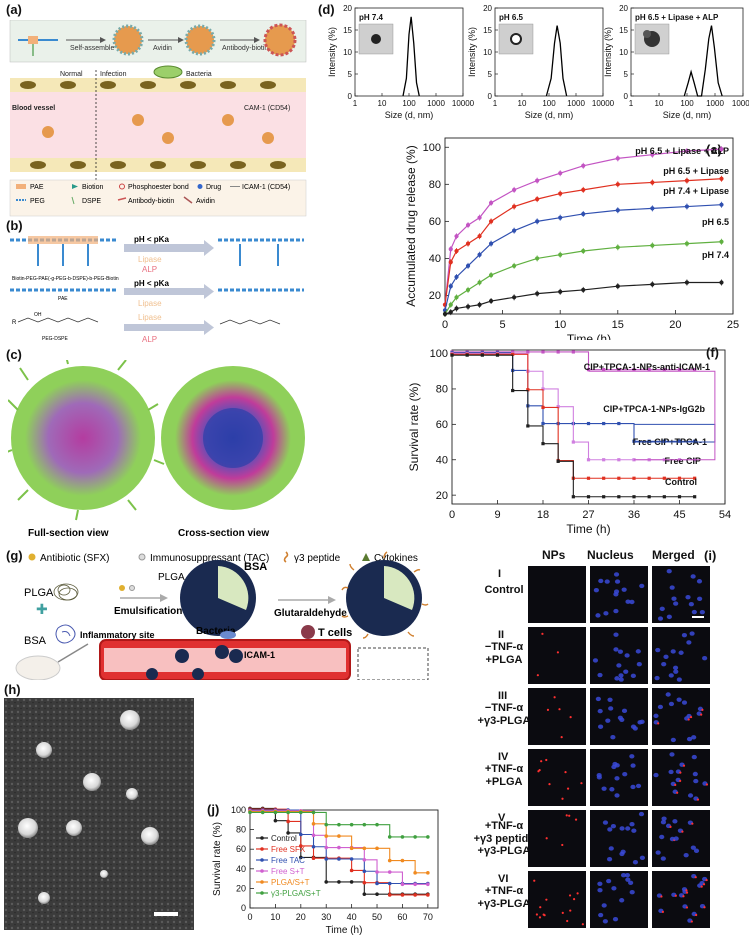 This screenshot has width=749, height=936. Describe the element at coordinates (504, 839) in the screenshot. I see `row-condition-label: +TNF-α +γ3 peptide +γ3-PLGA` at that location.